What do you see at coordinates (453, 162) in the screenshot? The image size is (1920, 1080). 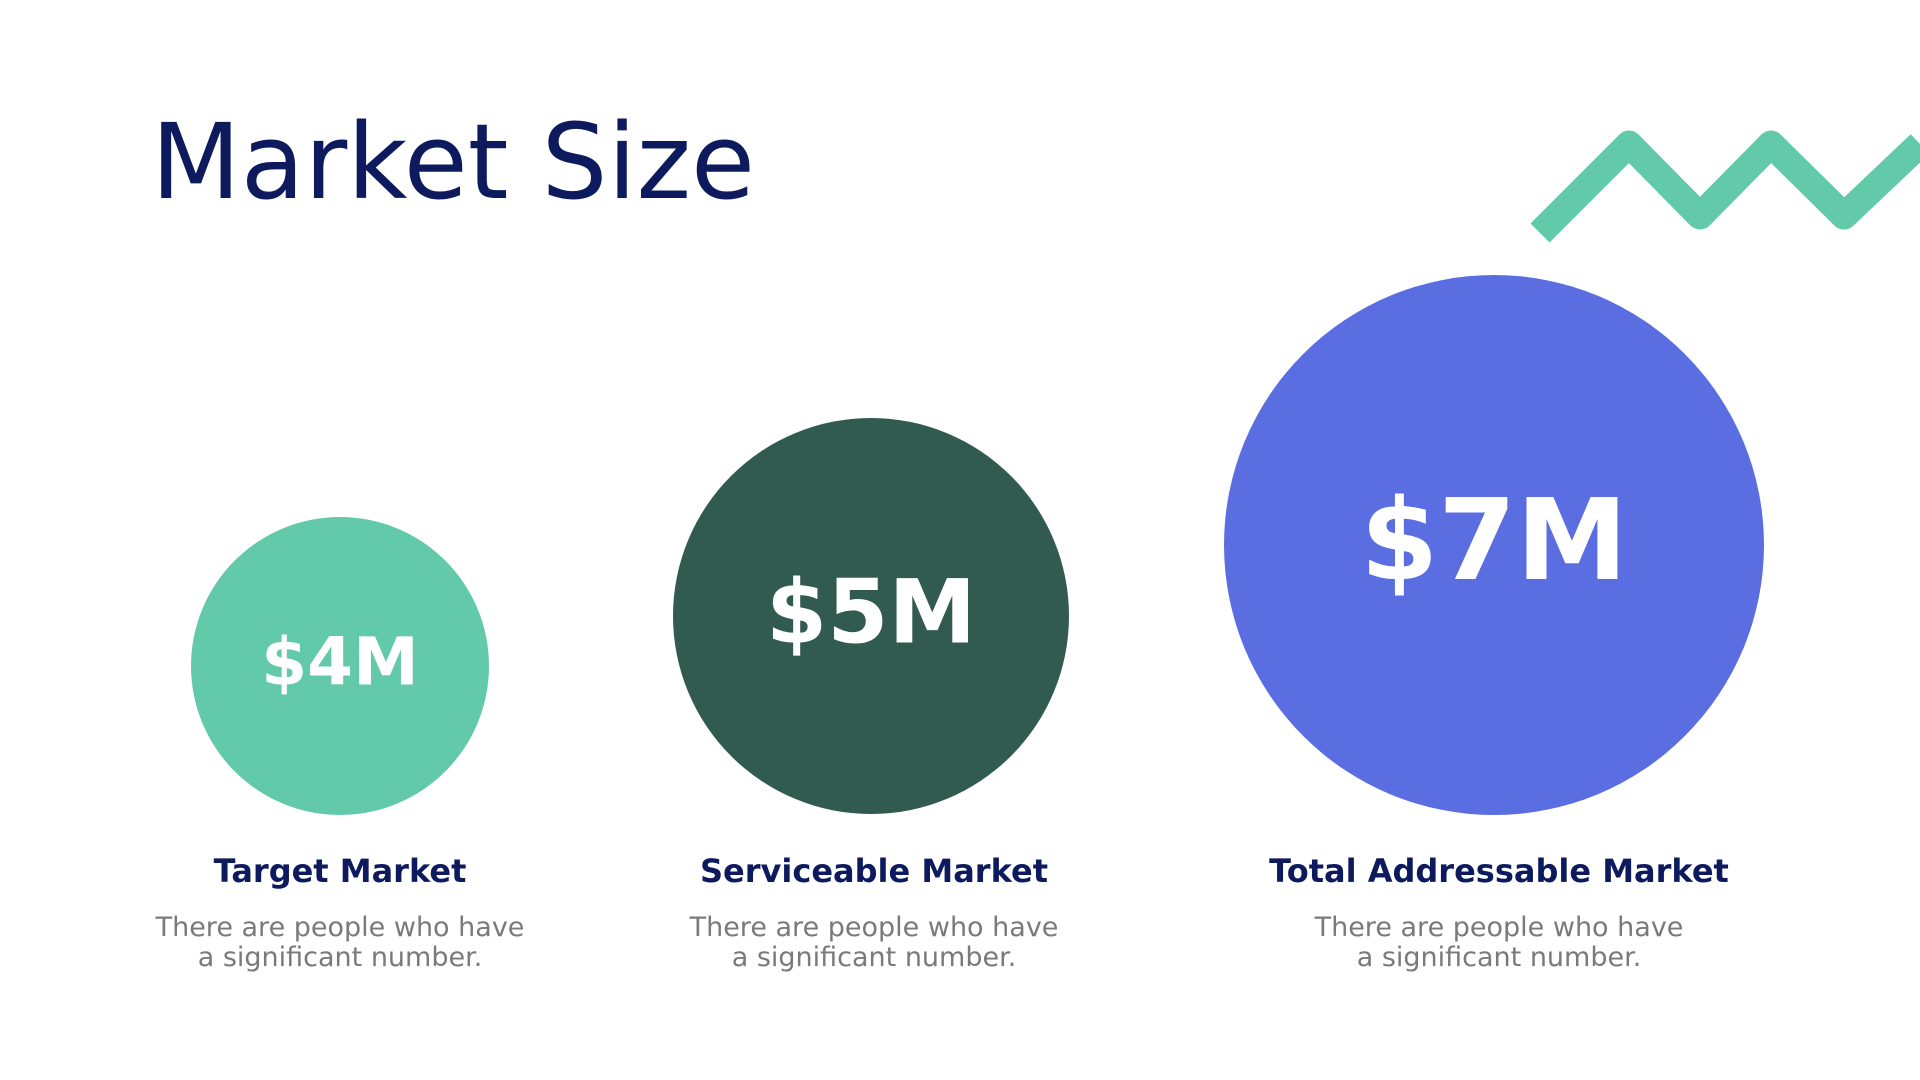 I see `slide-title: Market Size` at bounding box center [453, 162].